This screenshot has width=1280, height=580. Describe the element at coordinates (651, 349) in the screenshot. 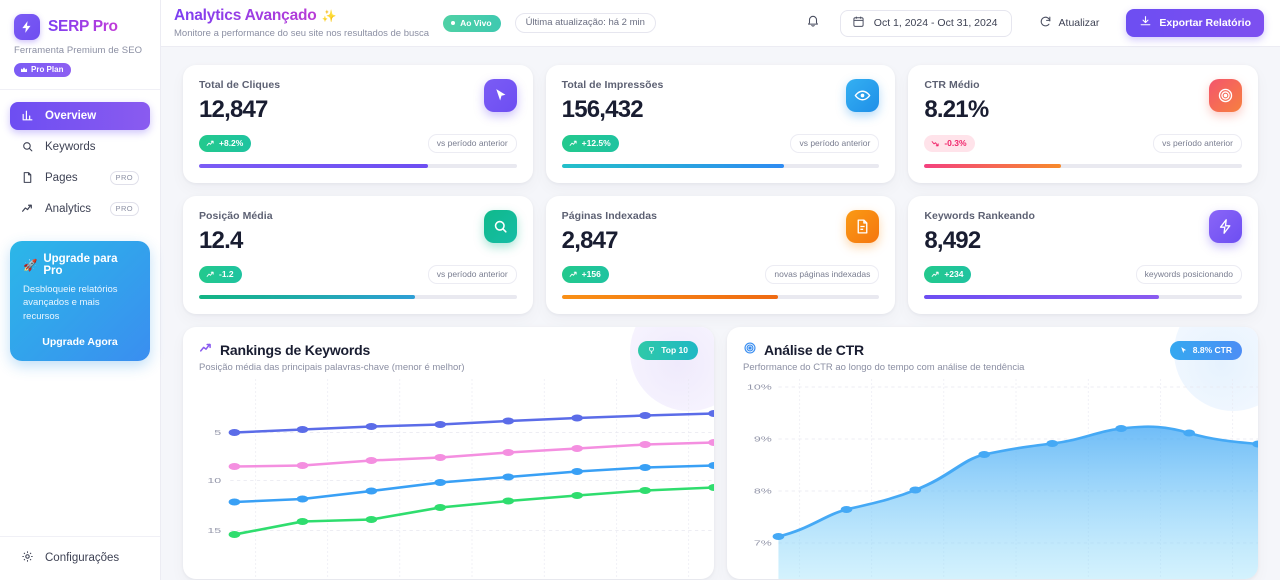

I see `trophy-icon` at that location.